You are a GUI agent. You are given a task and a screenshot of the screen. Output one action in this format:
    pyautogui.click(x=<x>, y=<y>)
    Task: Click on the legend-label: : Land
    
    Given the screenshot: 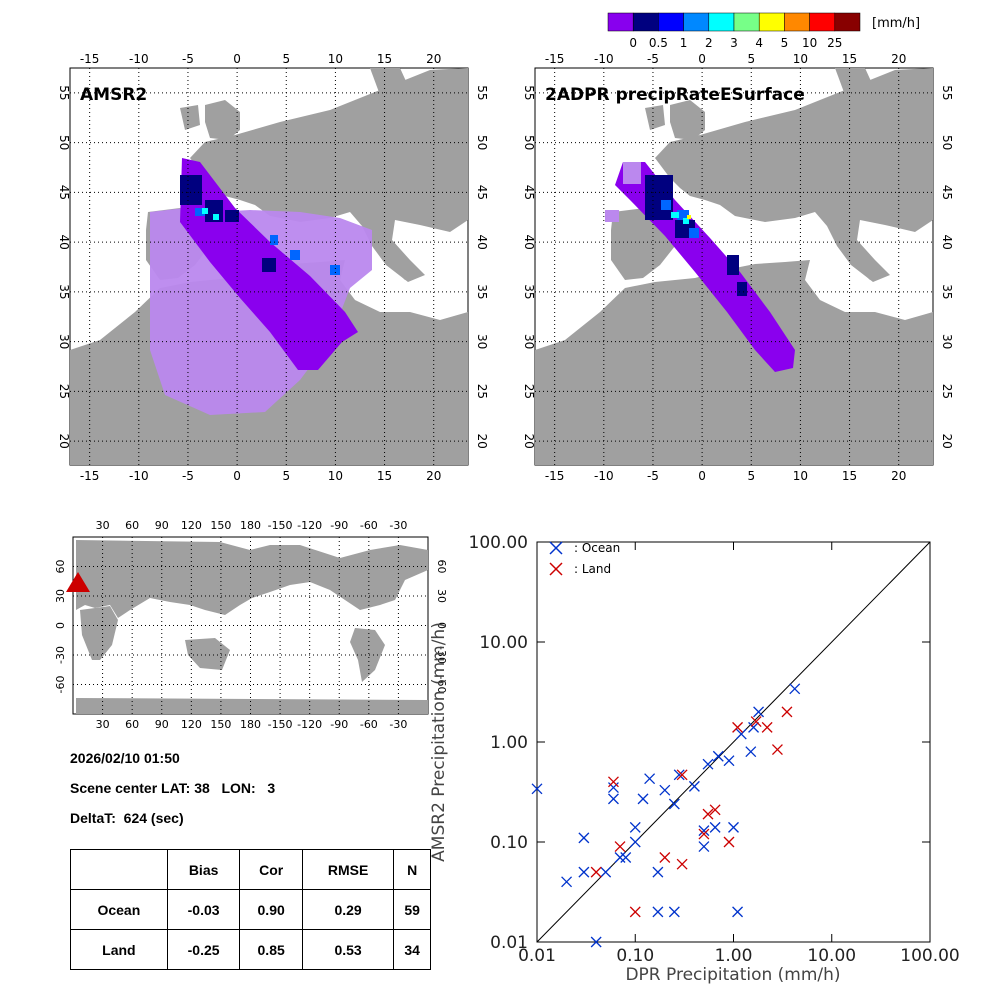 What is the action you would take?
    pyautogui.click(x=592, y=569)
    